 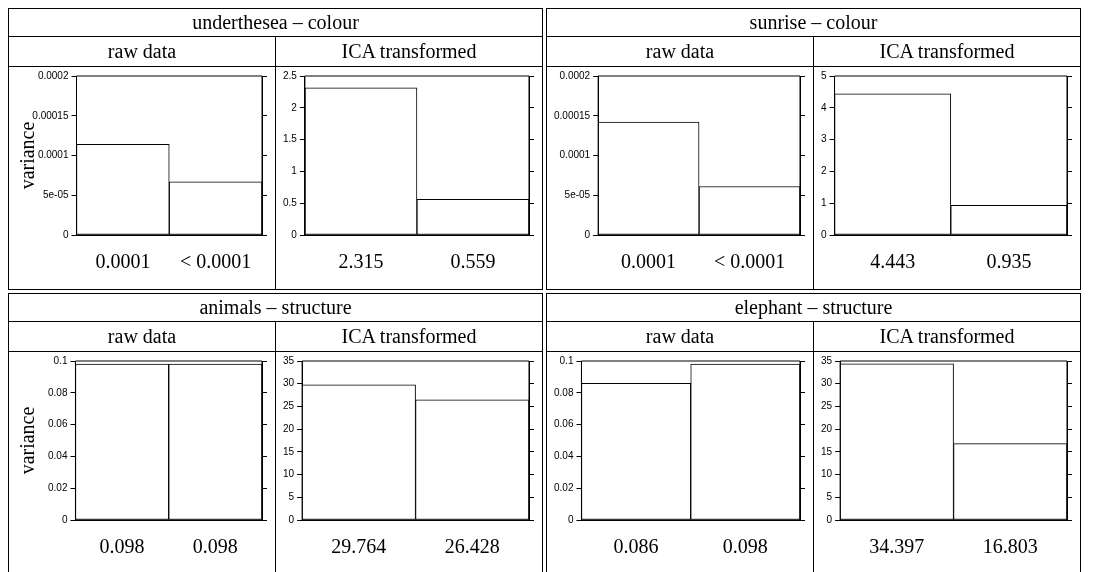 What do you see at coordinates (824, 107) in the screenshot?
I see `y-tick-label: 4` at bounding box center [824, 107].